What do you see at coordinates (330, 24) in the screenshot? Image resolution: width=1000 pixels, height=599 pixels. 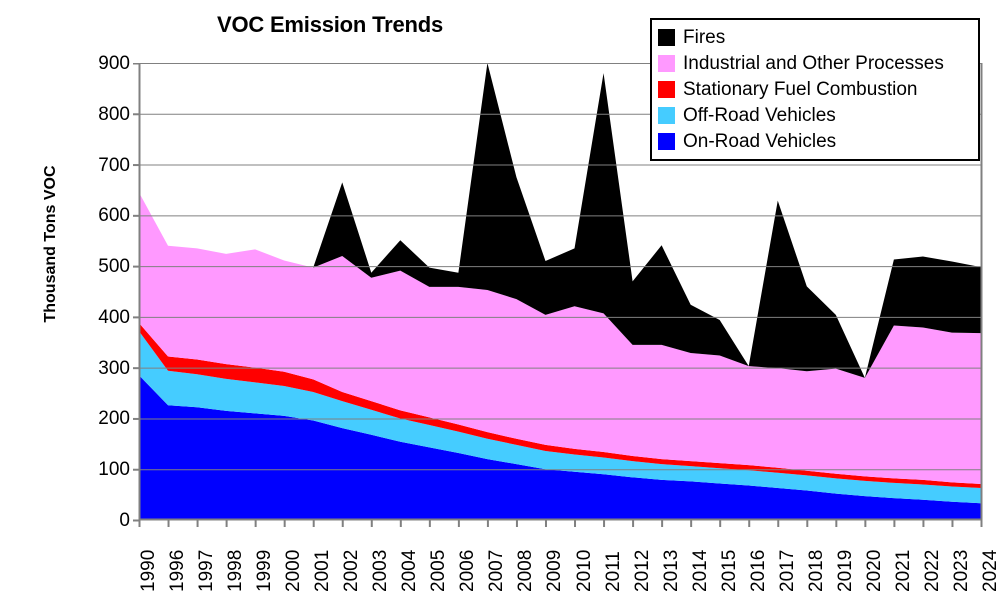 I see `page-title: VOC Emission Trends` at bounding box center [330, 24].